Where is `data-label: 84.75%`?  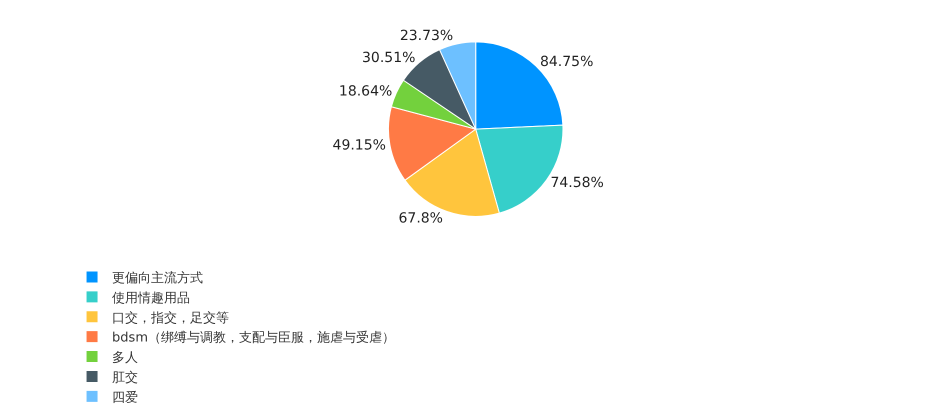
data-label: 84.75% is located at coordinates (567, 62).